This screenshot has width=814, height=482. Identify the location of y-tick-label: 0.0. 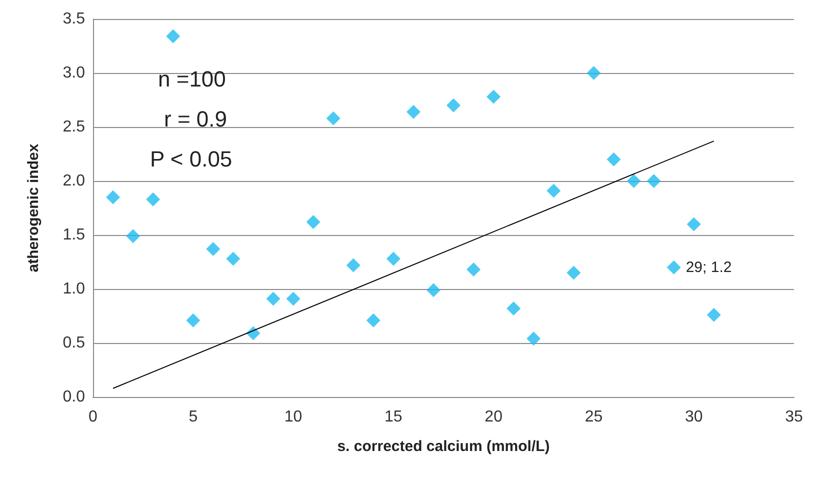
(74, 397).